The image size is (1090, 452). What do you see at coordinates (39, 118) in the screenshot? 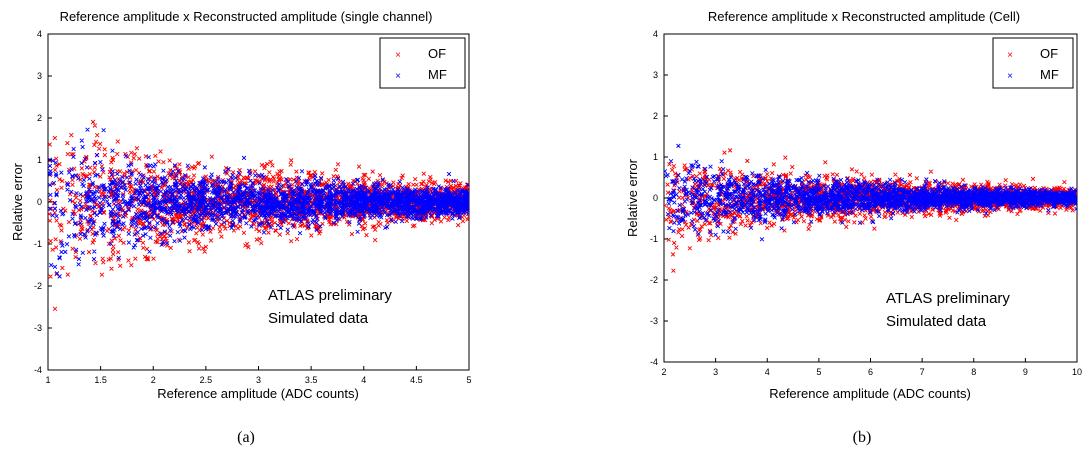
I see `chart-a-ytick-label: 2` at bounding box center [39, 118].